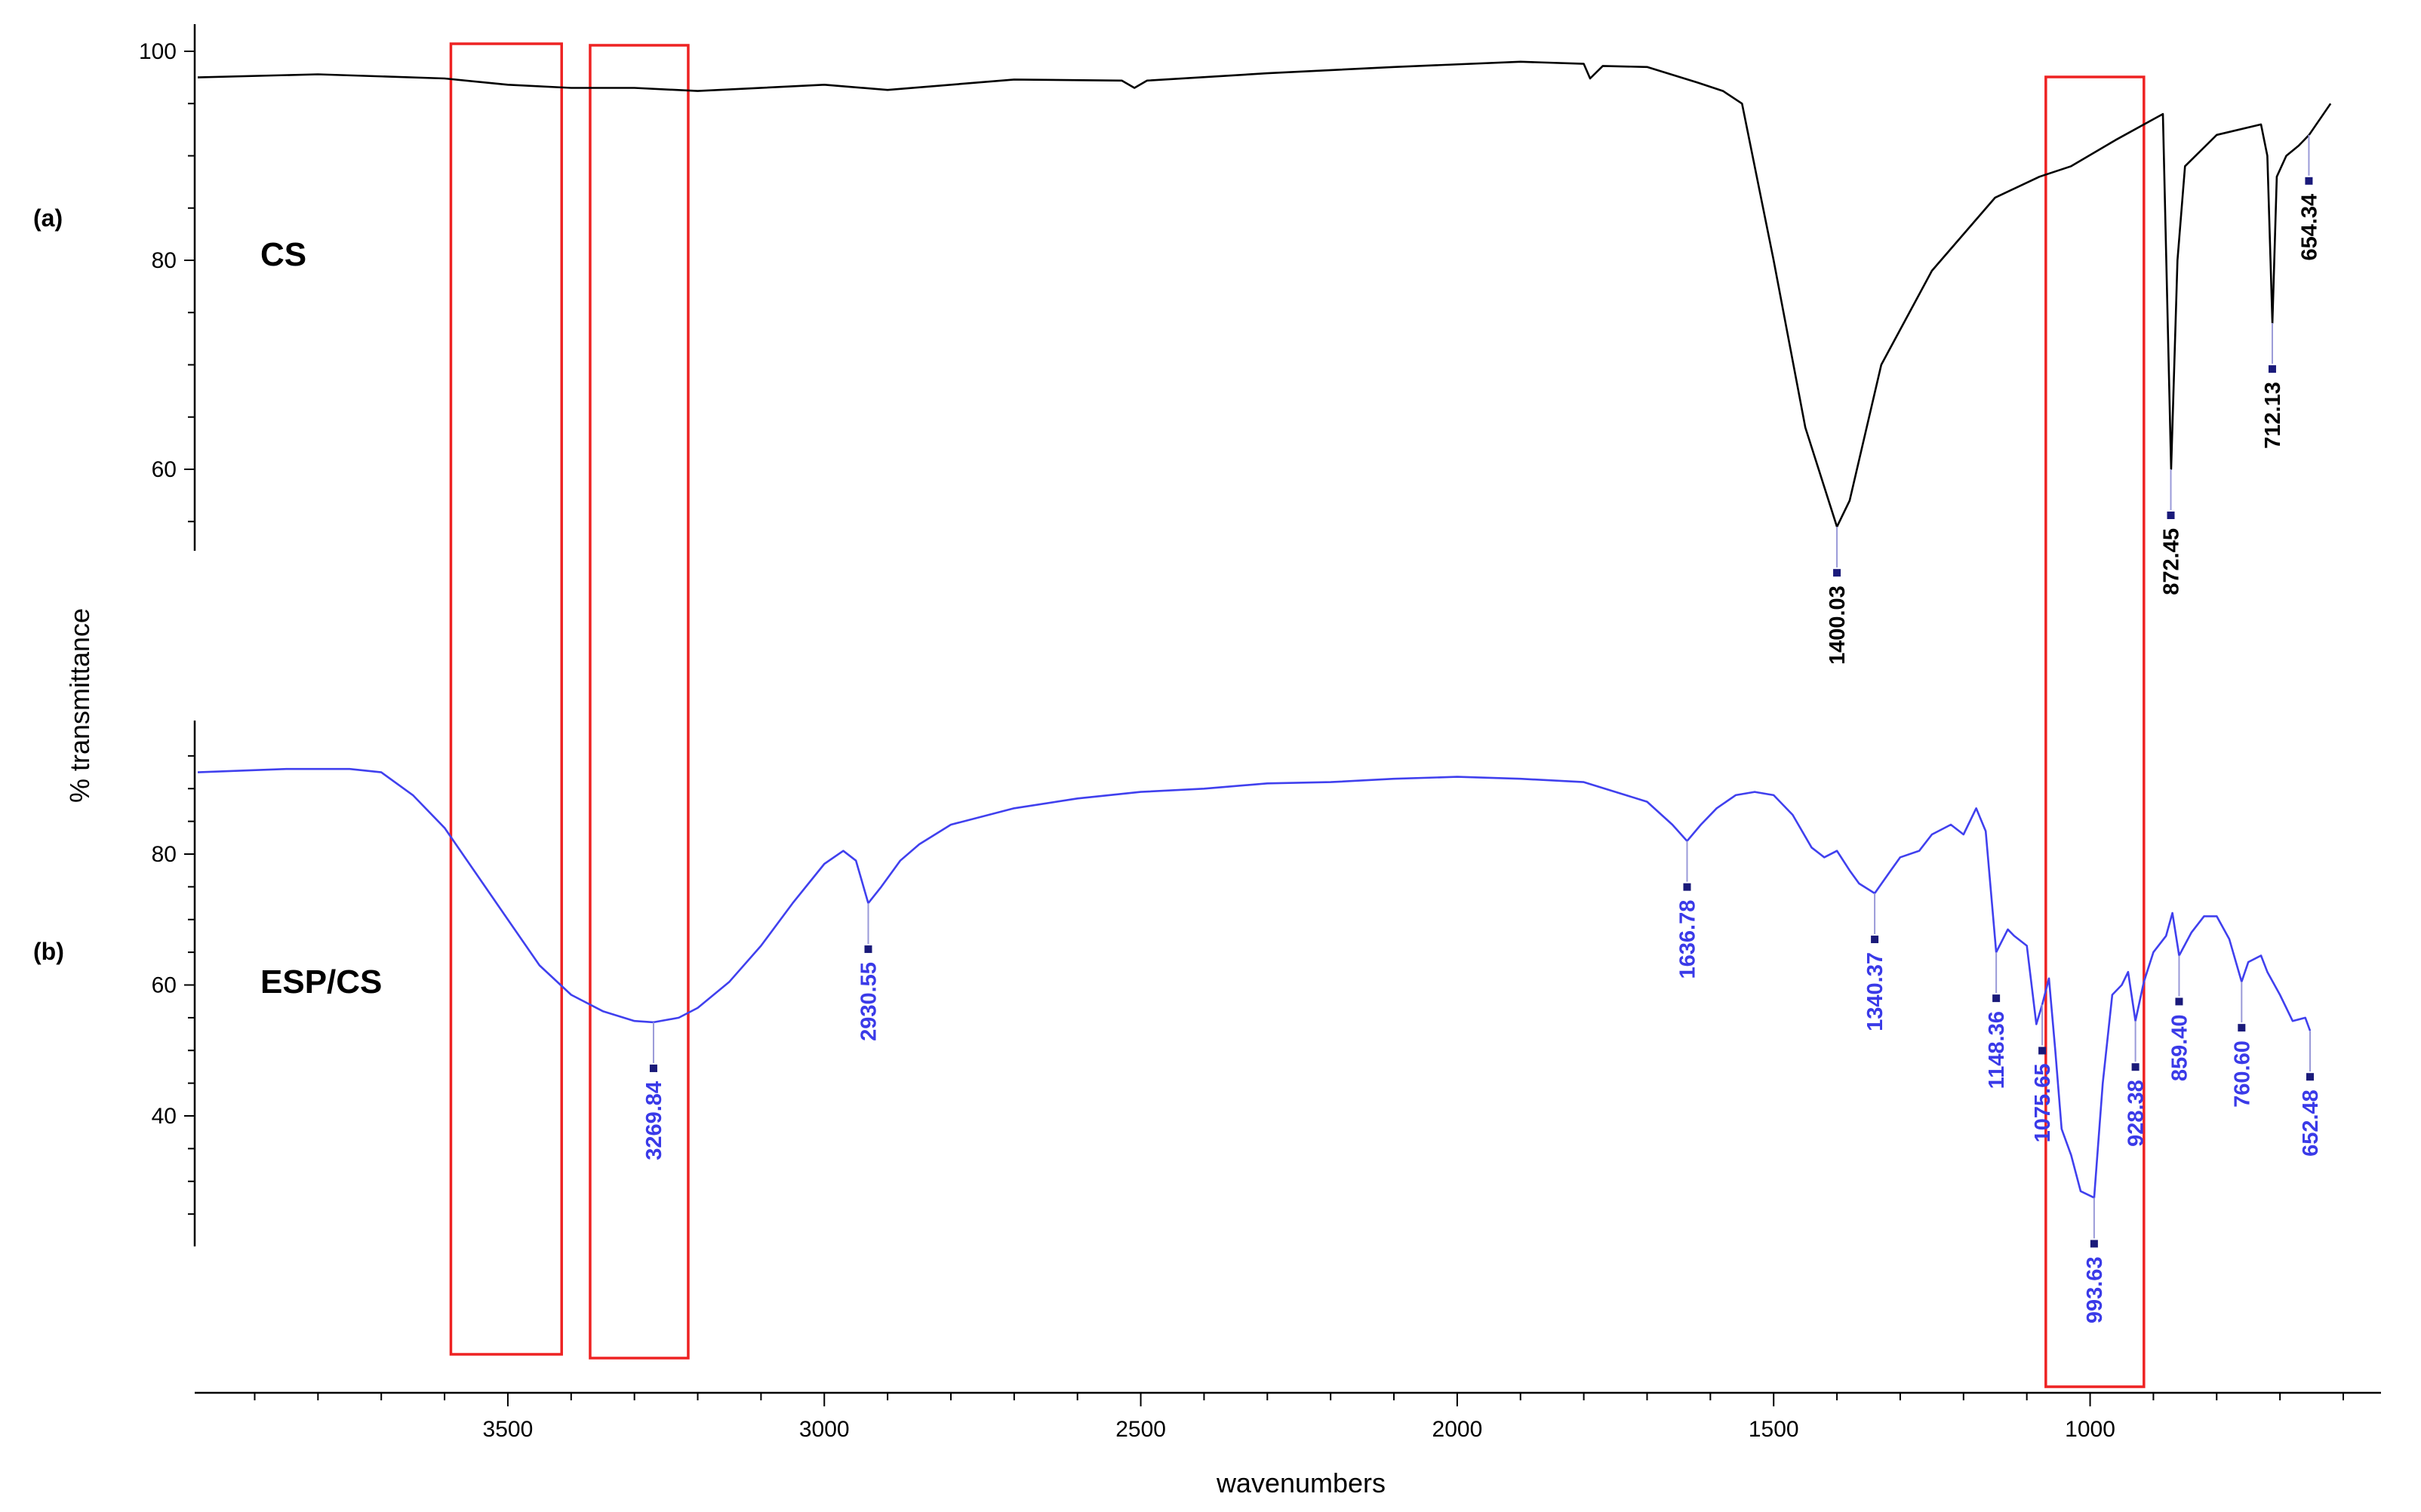  Describe the element at coordinates (2043, 1103) in the screenshot. I see `peak-value-label: 1075.65` at that location.